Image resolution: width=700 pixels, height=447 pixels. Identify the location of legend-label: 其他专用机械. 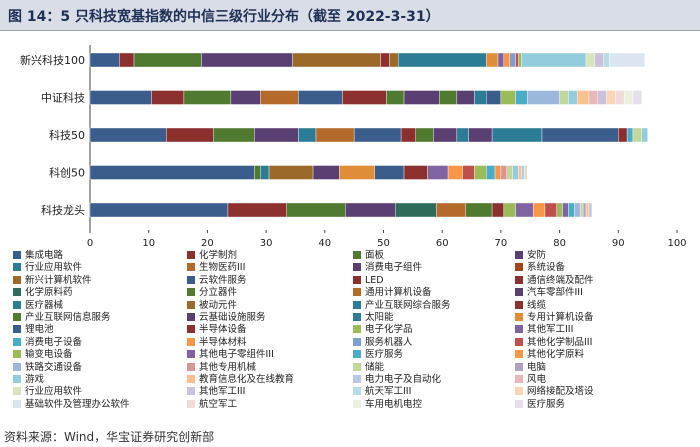
(228, 367).